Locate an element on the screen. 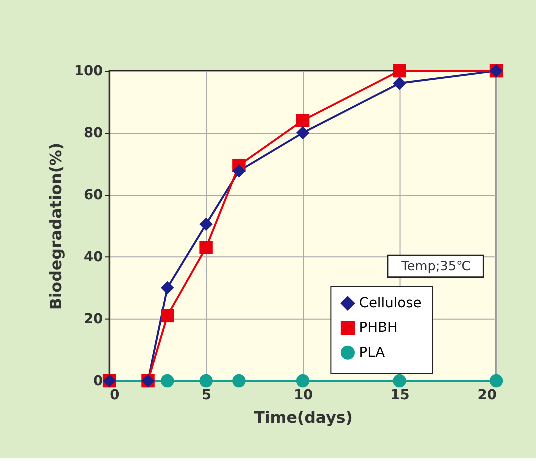 The image size is (536, 471). legend-label: PHBH is located at coordinates (378, 328).